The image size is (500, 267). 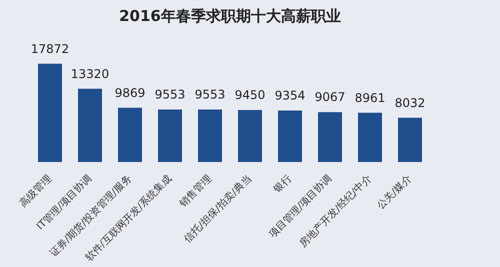 What do you see at coordinates (330, 97) in the screenshot?
I see `data-label: 9067` at bounding box center [330, 97].